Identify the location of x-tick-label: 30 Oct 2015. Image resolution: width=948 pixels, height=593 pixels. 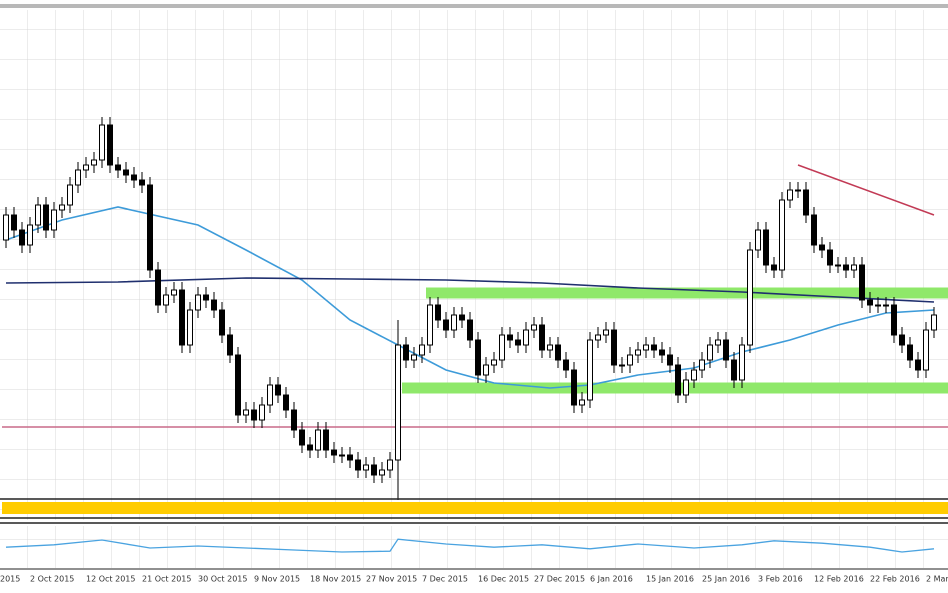
(222, 579).